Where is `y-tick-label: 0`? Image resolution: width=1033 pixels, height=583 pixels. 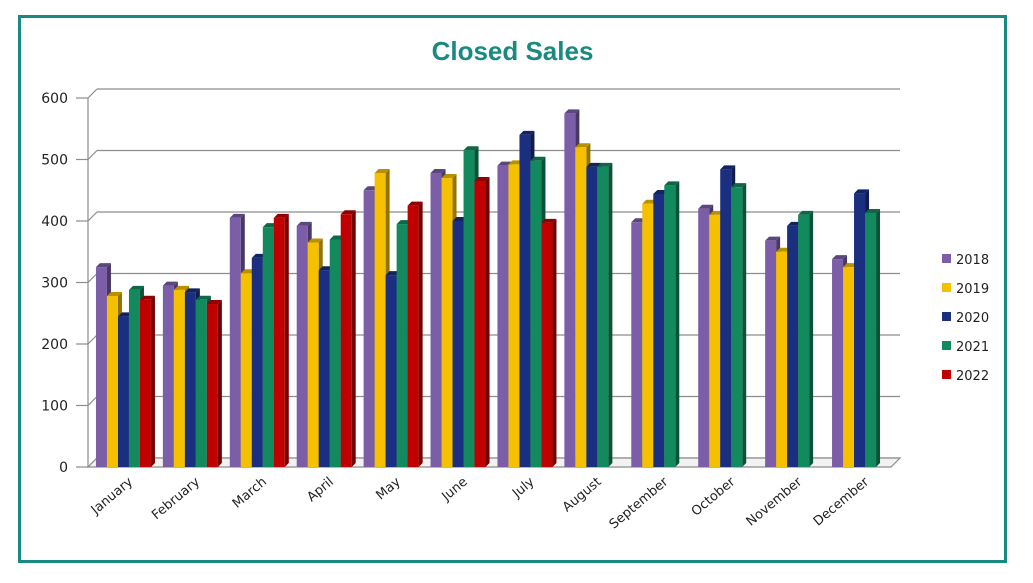 y-tick-label: 0 is located at coordinates (63, 468).